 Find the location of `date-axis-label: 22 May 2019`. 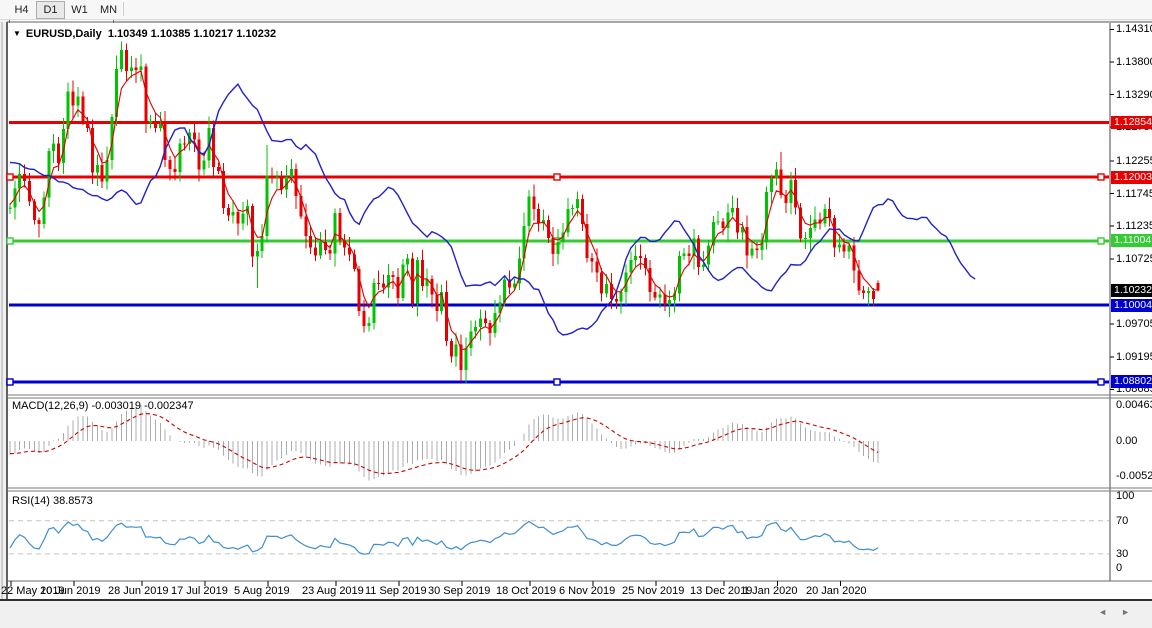

date-axis-label: 22 May 2019 is located at coordinates (33, 591).